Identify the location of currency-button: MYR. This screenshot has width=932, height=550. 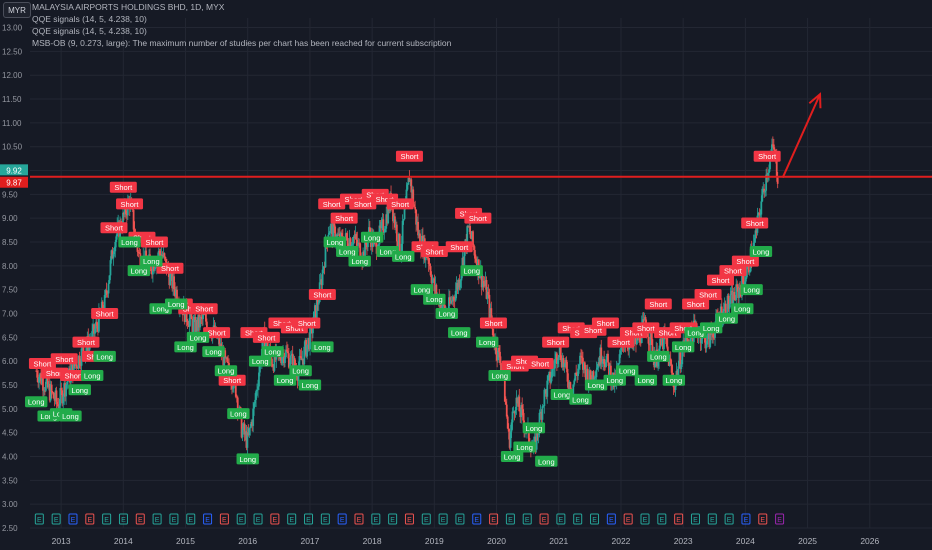
(17, 10).